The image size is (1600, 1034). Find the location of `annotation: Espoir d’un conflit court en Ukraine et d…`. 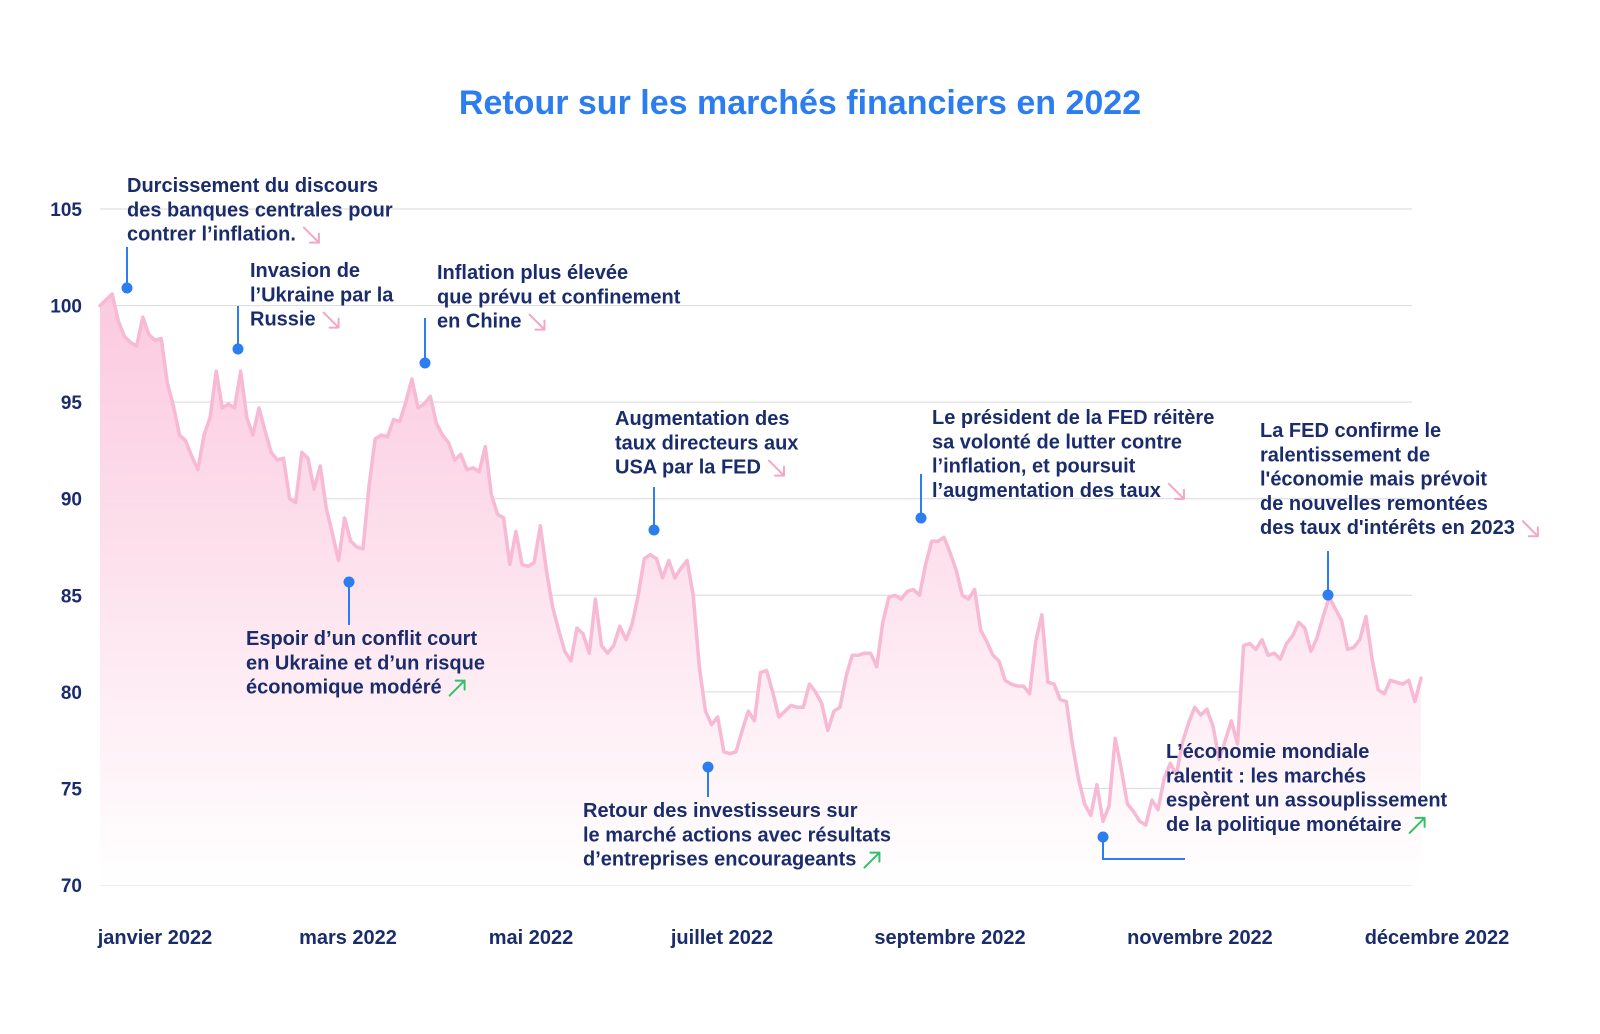

annotation: Espoir d’un conflit court en Ukraine et d… is located at coordinates (365, 637).